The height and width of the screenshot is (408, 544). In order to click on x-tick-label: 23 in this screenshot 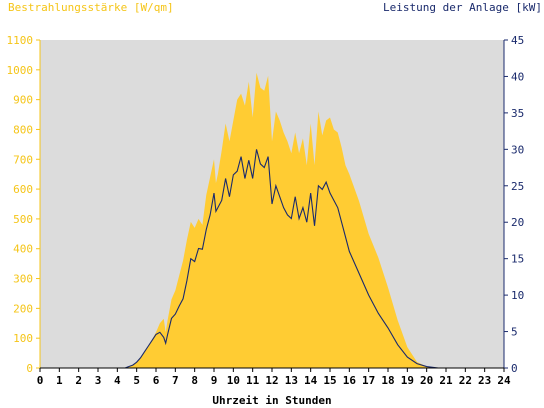, I will do `click(484, 380)`.